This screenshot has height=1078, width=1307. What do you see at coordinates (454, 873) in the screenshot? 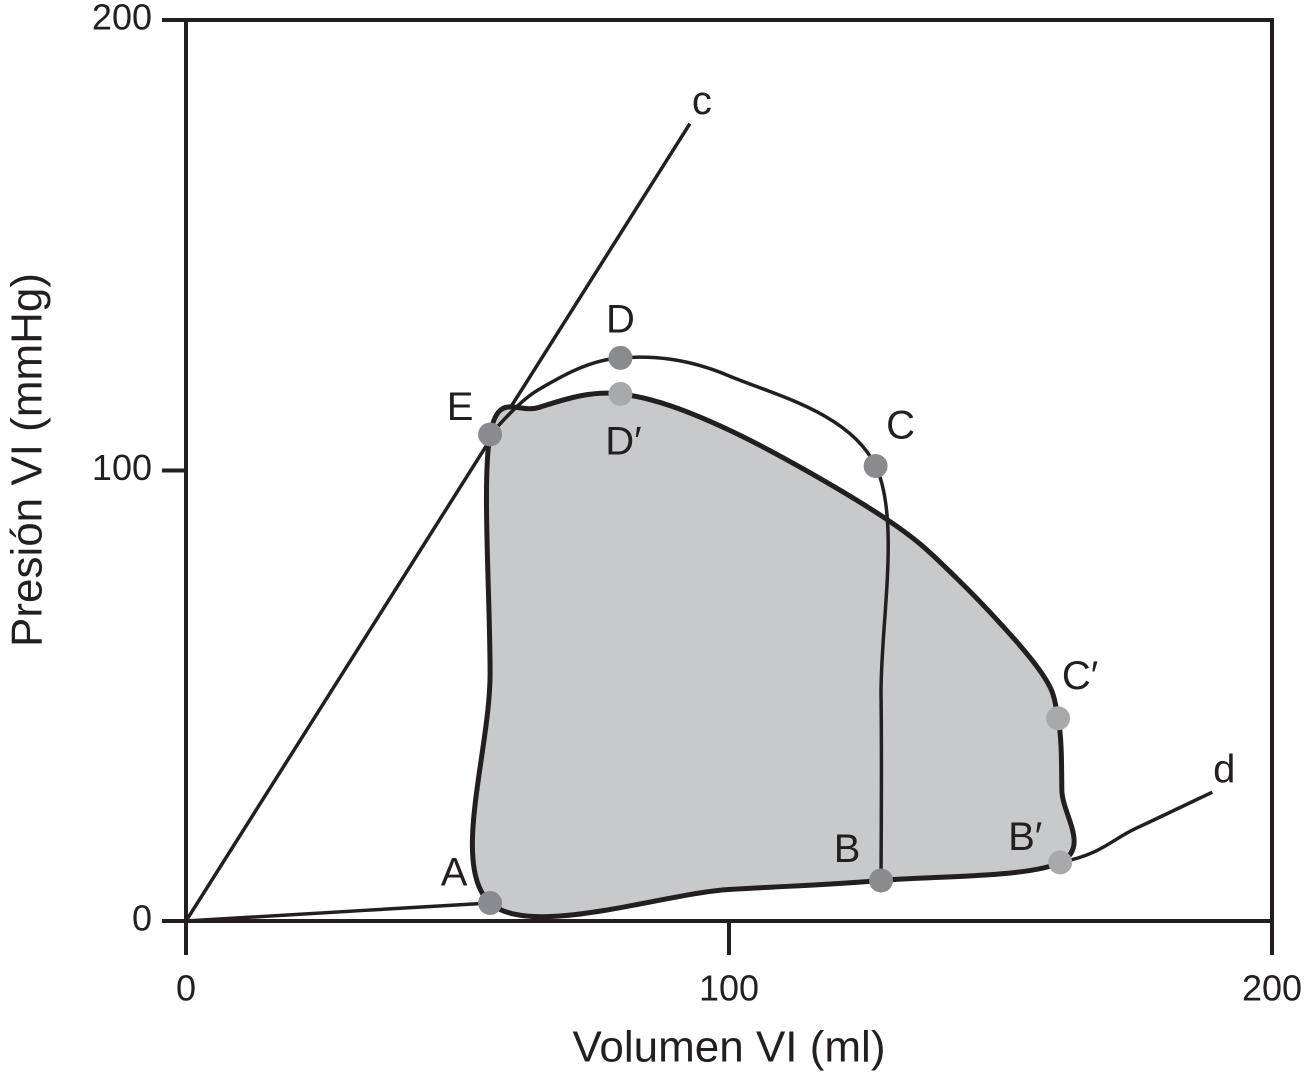
I see `point-label: A` at bounding box center [454, 873].